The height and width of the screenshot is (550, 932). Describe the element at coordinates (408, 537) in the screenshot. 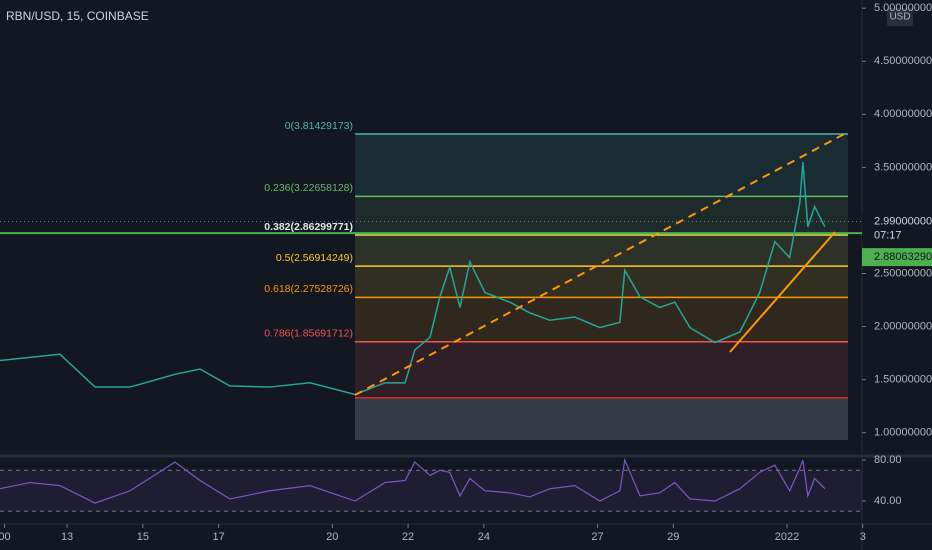

I see `x-tick-label: 22` at that location.